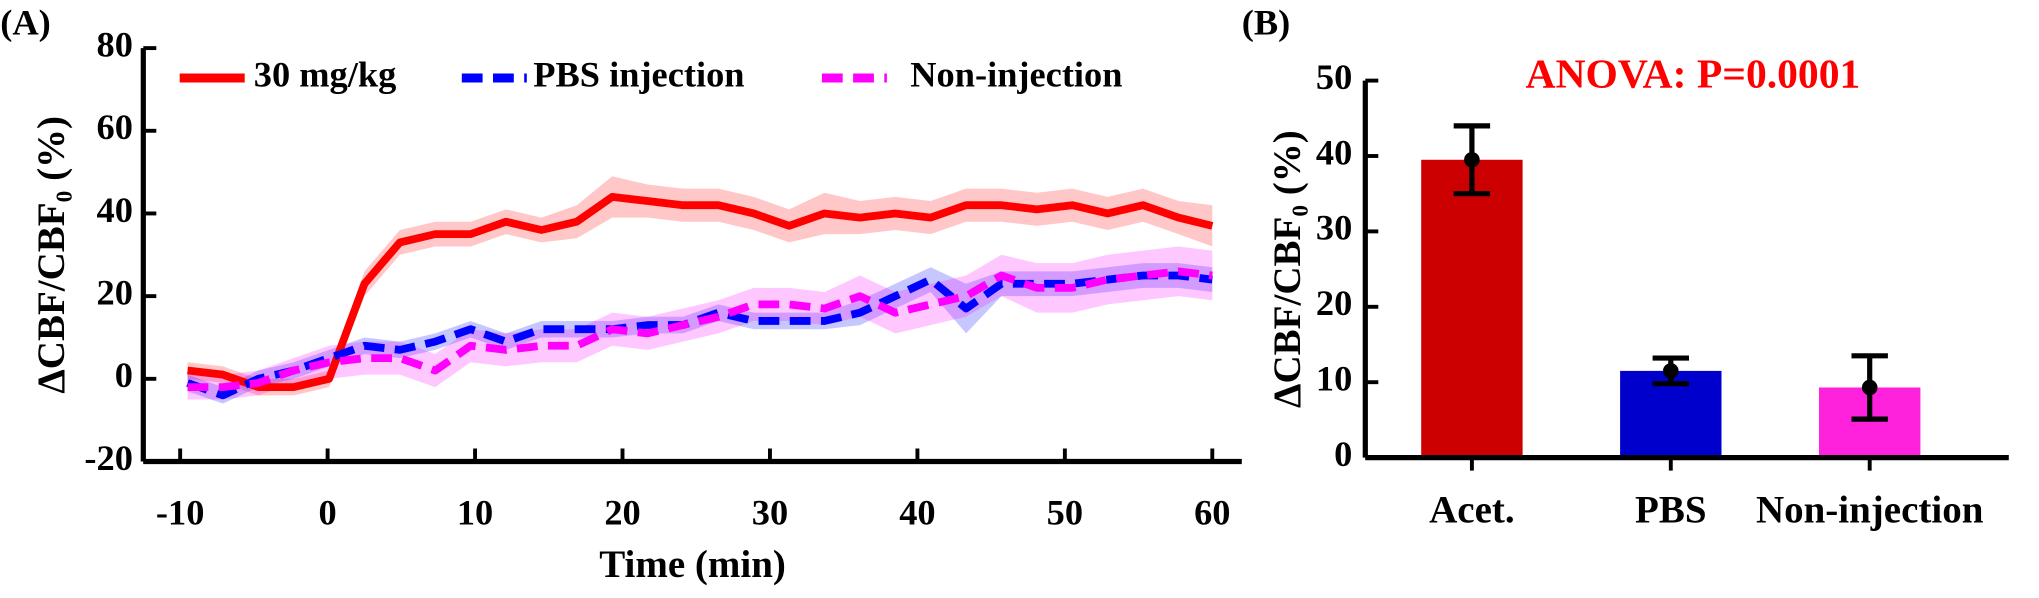 This screenshot has height=598, width=2039. I want to click on bar, so click(1472, 308).